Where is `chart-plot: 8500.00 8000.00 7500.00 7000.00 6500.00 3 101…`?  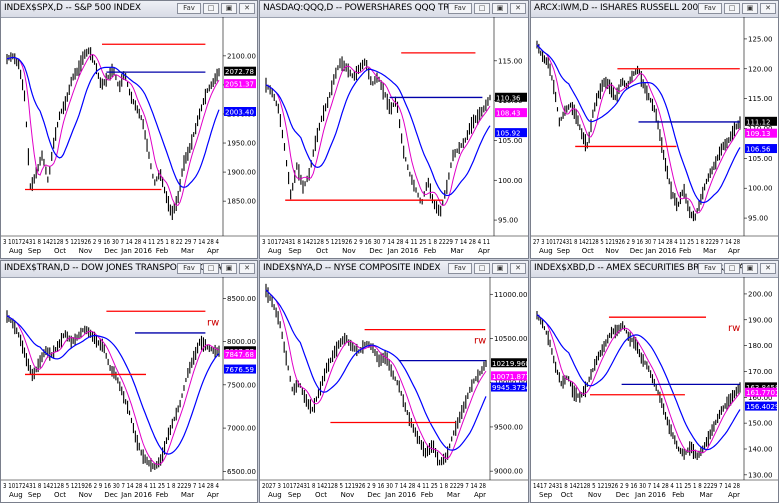
chart-plot: 8500.00 8000.00 7500.00 7000.00 6500.00 3 101… is located at coordinates (129, 389).